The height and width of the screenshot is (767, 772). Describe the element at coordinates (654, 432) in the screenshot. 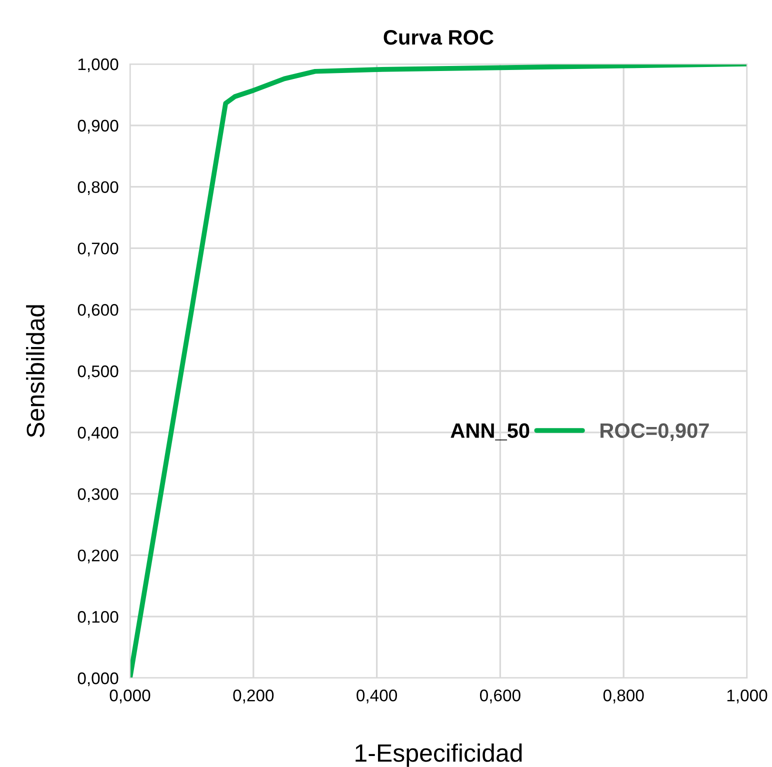

I see `legend-label: ROC=0,907` at that location.